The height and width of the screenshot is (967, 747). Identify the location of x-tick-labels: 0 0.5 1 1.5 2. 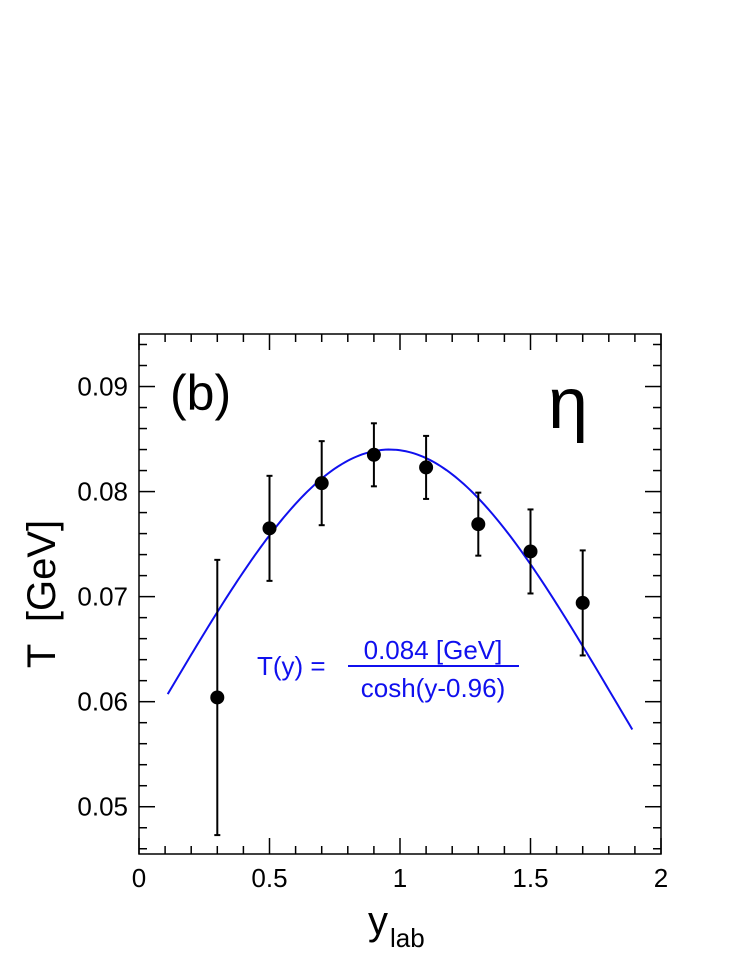
(400, 878).